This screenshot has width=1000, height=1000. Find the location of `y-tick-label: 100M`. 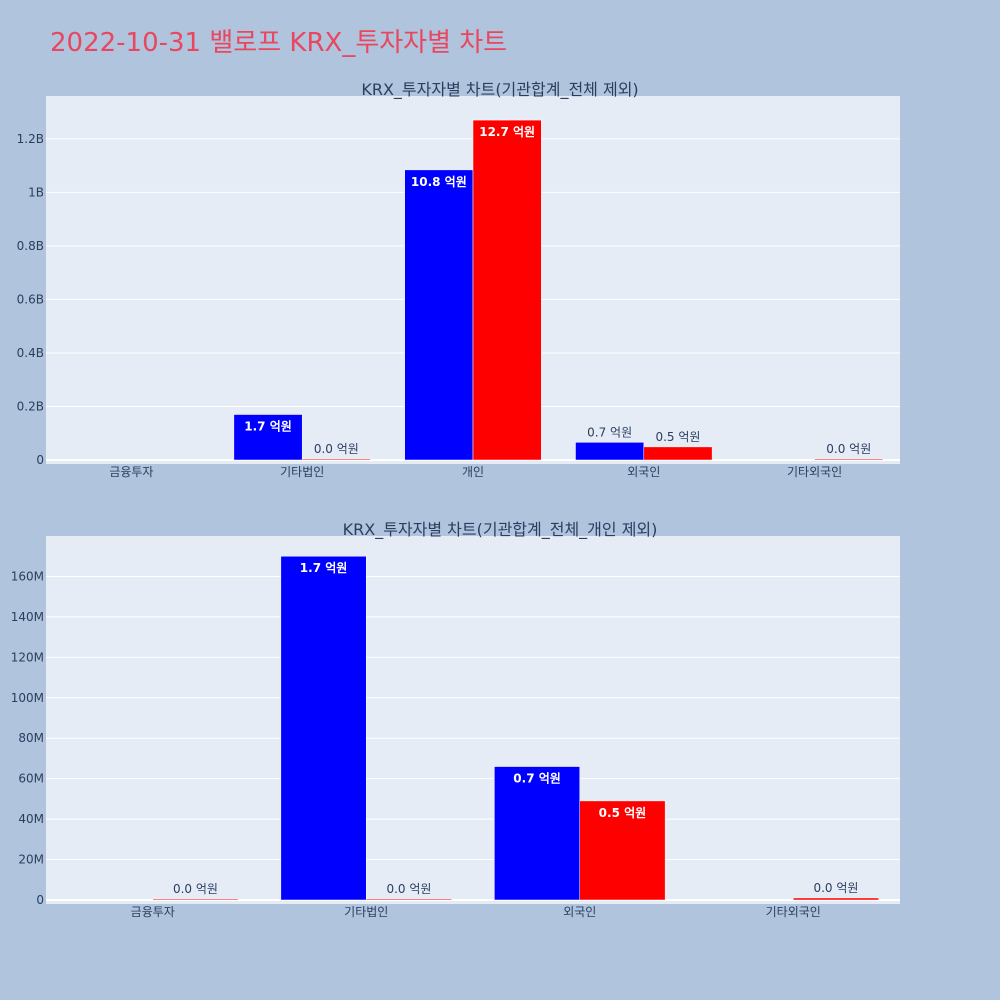

y-tick-label: 100M is located at coordinates (27, 698).